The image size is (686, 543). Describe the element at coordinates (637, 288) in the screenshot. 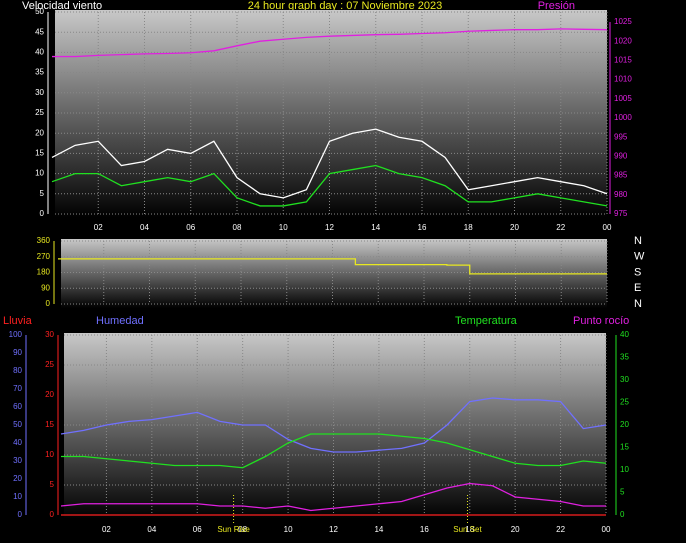

I see `compass-label: E` at that location.